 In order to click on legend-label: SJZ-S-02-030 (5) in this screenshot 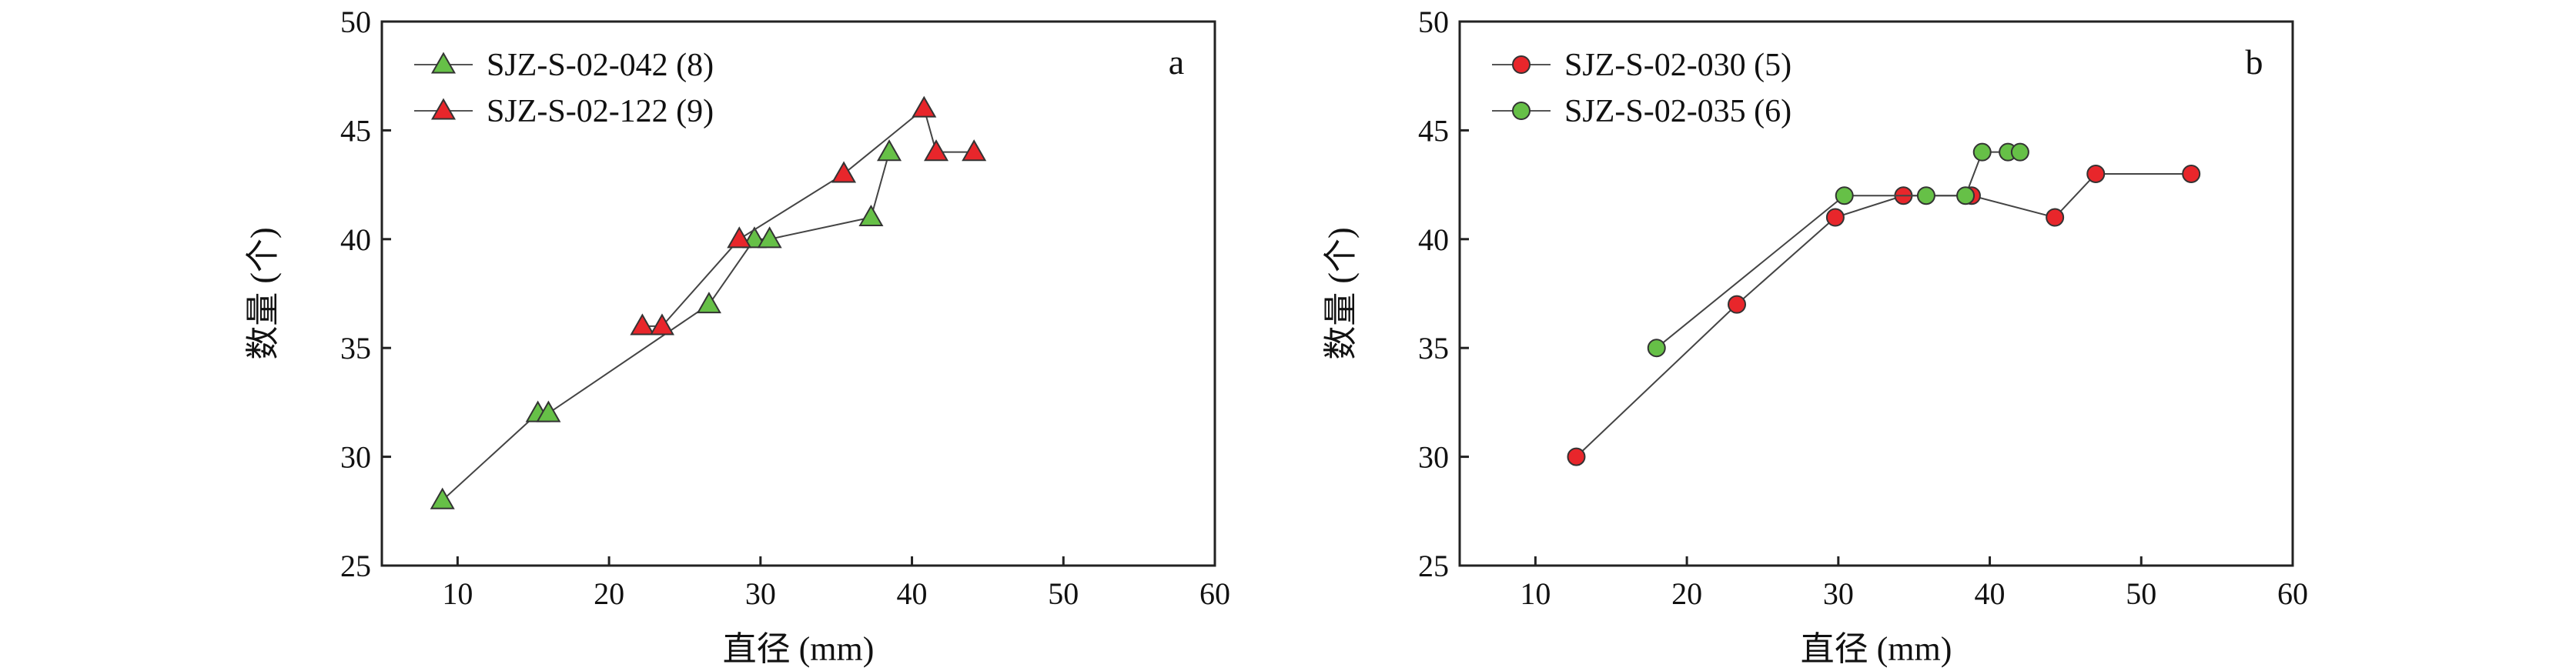, I will do `click(1678, 65)`.